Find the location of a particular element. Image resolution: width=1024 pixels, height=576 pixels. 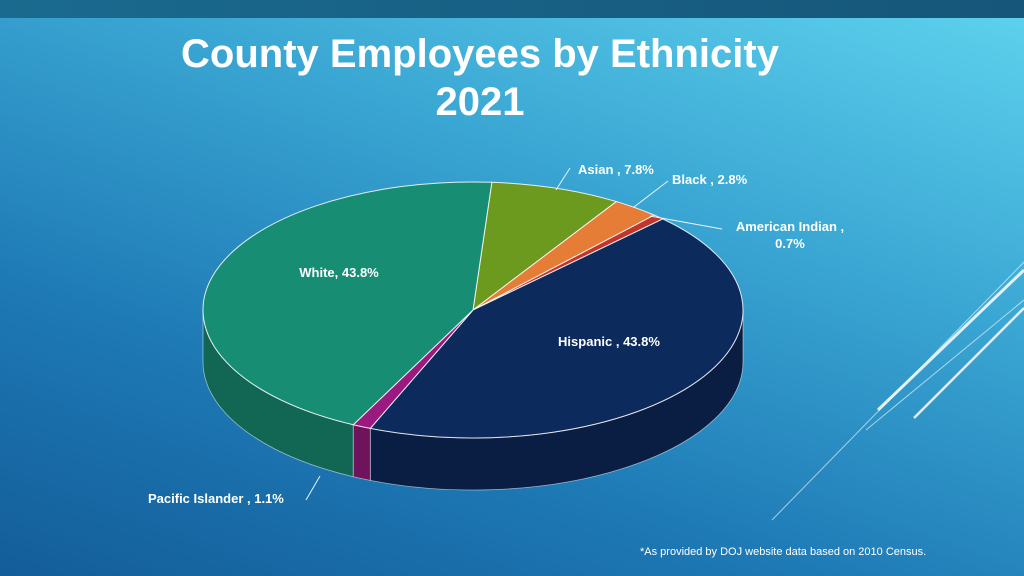

top-accent-bar is located at coordinates (512, 9).